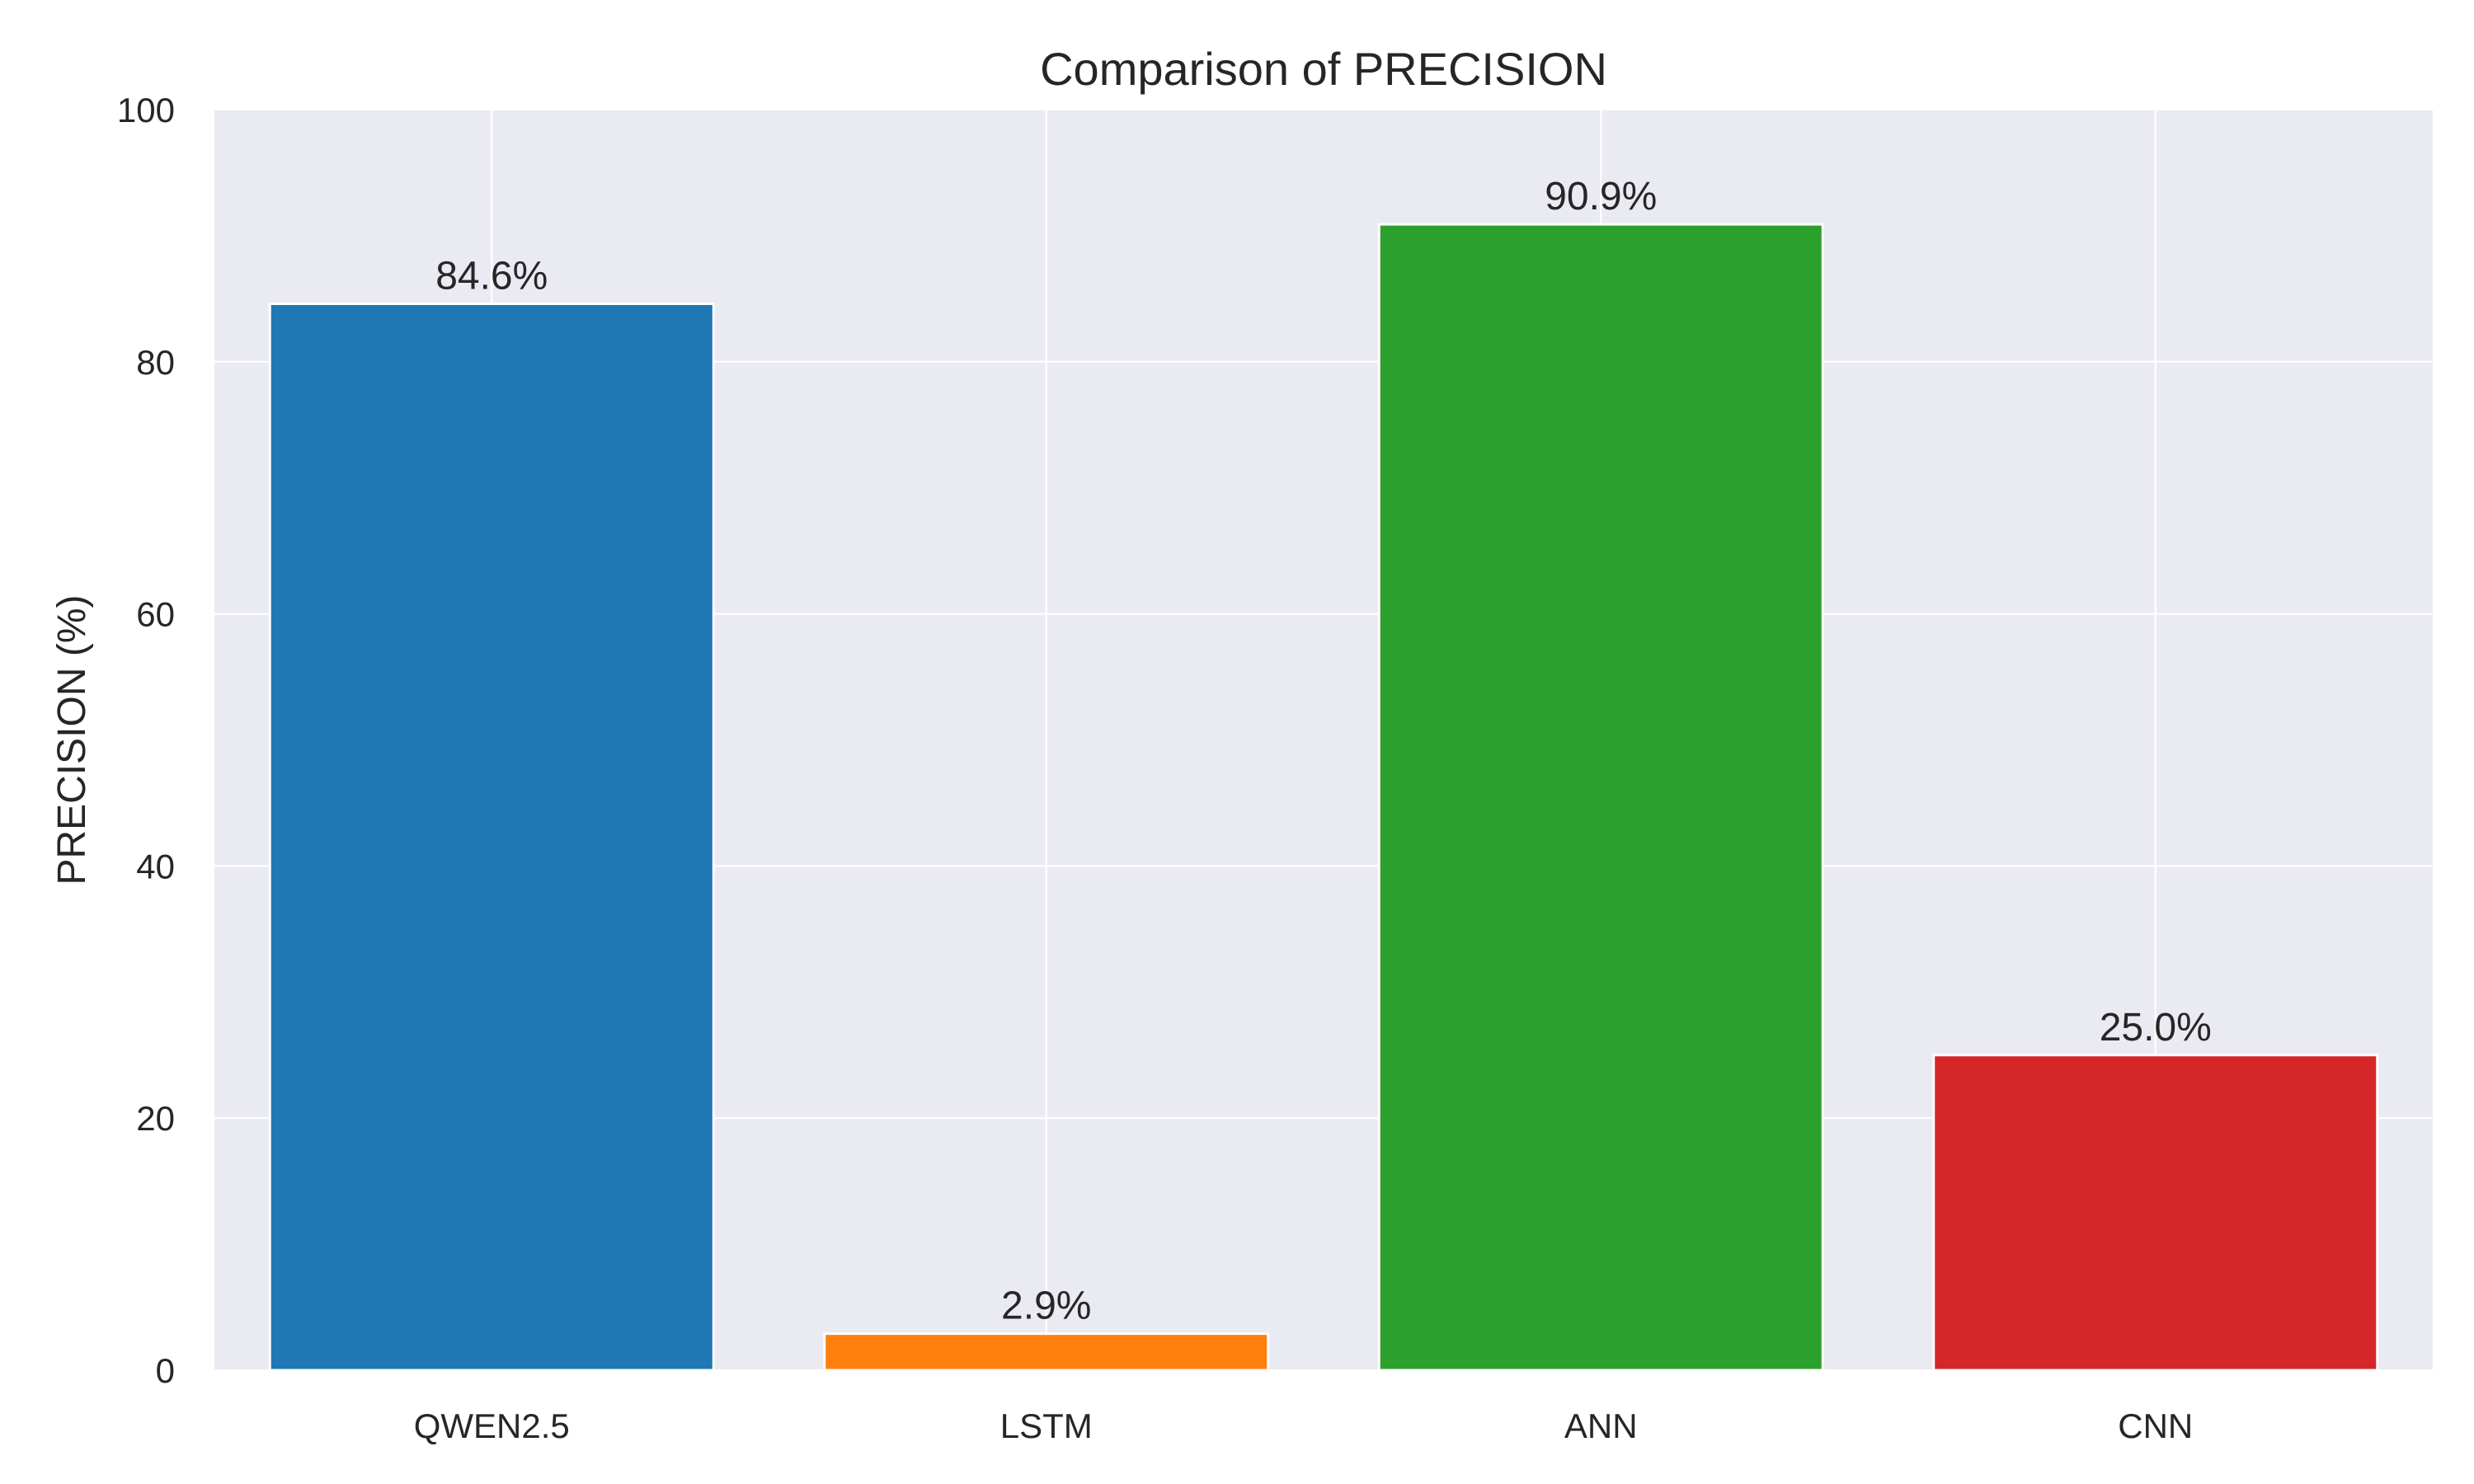 The image size is (2474, 1484). I want to click on y-tick-label: 100, so click(146, 110).